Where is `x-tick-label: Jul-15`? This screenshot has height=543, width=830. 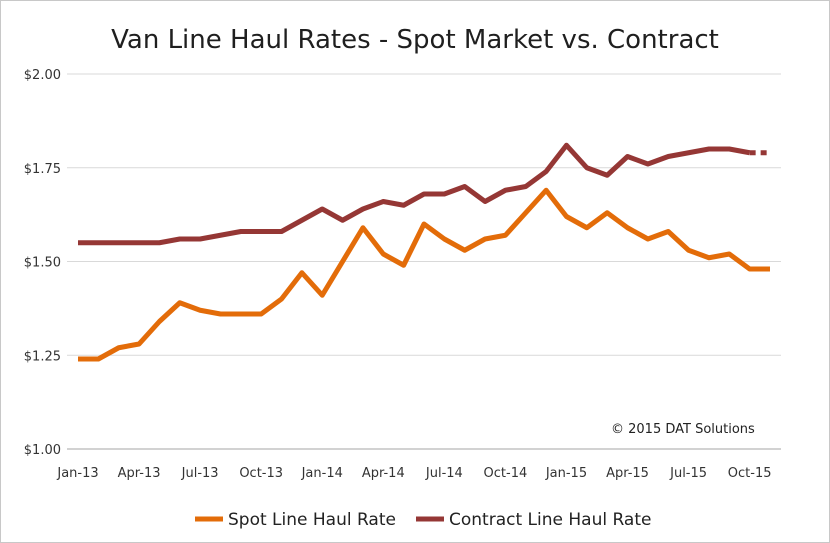 x-tick-label: Jul-15 is located at coordinates (688, 473).